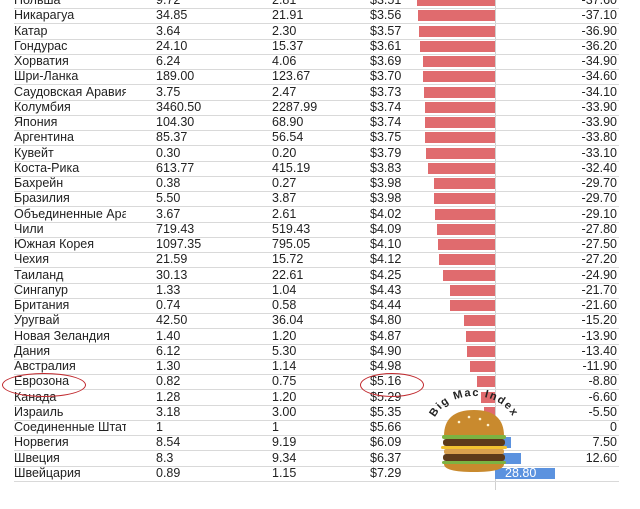  What do you see at coordinates (599, 228) in the screenshot?
I see `diff-value: -27.80` at bounding box center [599, 228].